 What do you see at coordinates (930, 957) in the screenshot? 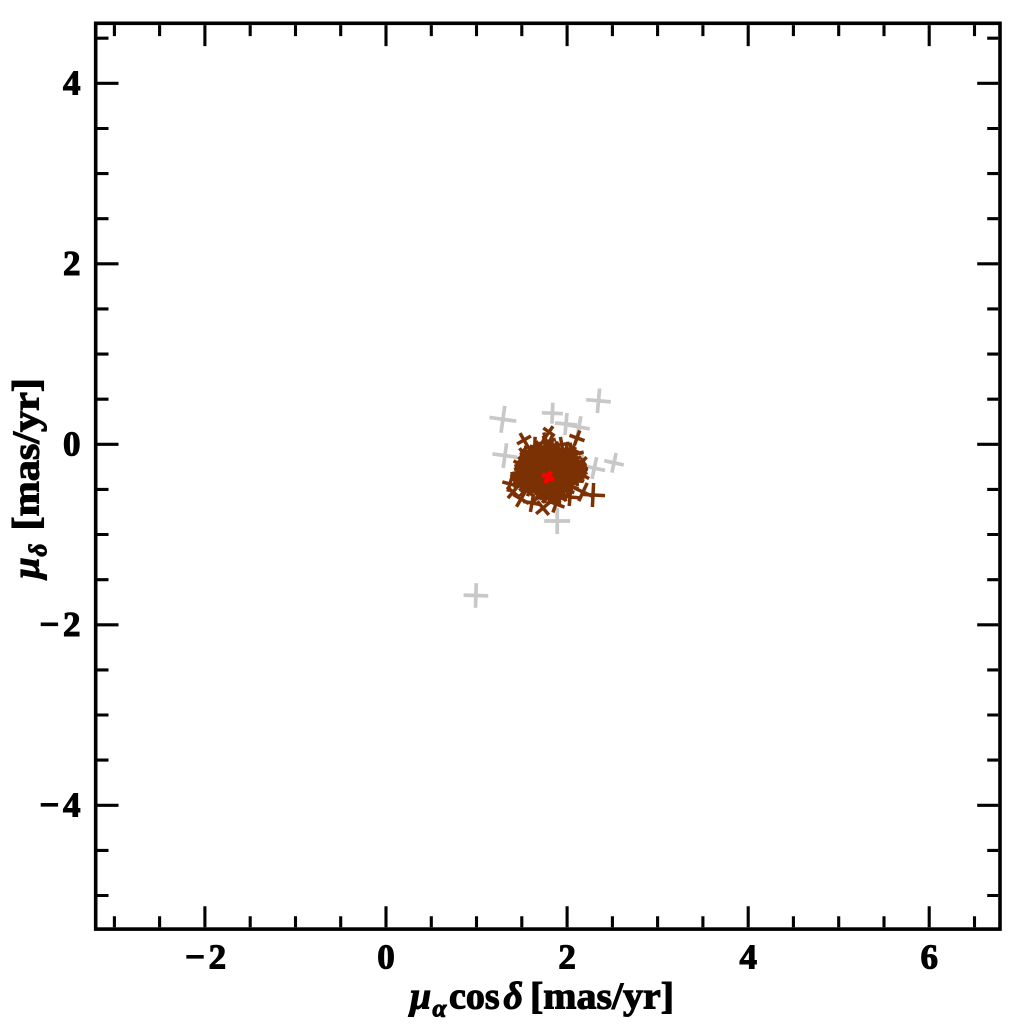
I see `svg-text: 6` at bounding box center [930, 957].